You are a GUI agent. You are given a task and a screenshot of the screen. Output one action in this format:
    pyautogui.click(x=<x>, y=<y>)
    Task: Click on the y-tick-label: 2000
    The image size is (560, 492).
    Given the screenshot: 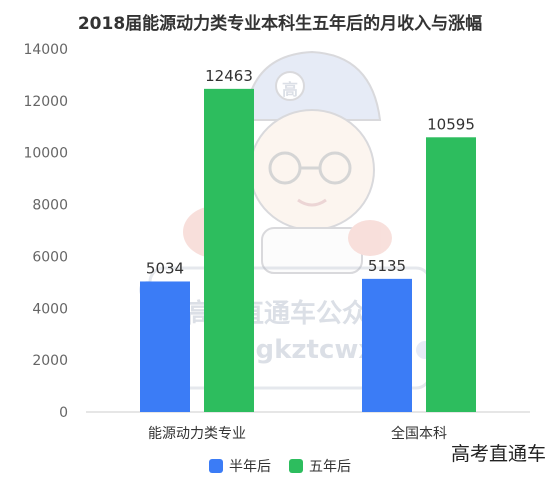 What is the action you would take?
    pyautogui.click(x=50, y=361)
    